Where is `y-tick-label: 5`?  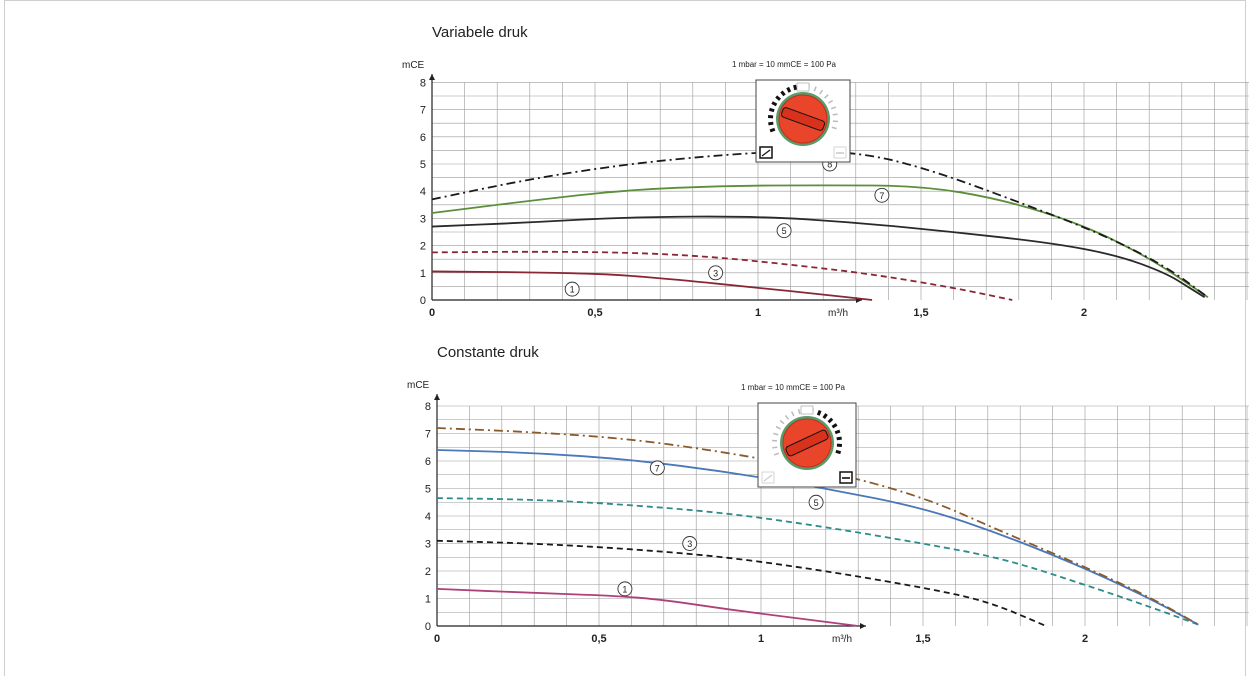 y-tick-label: 5 is located at coordinates (428, 490).